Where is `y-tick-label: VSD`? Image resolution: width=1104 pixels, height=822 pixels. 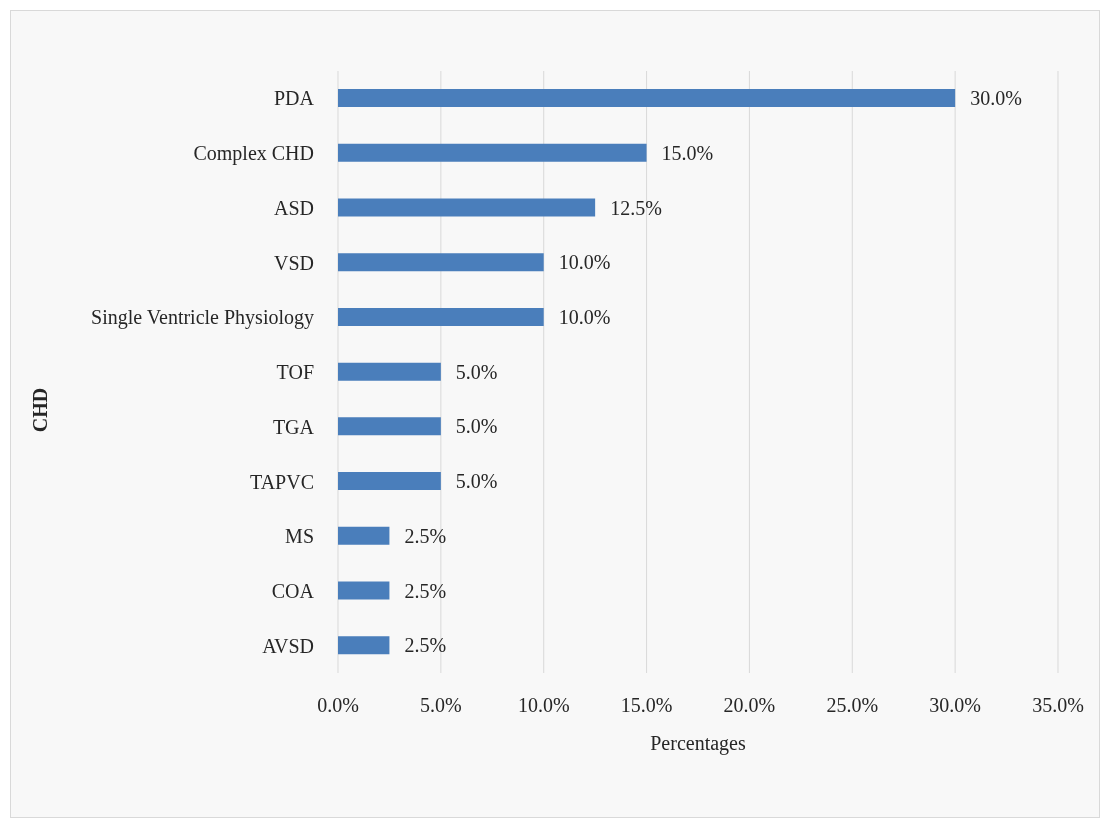
y-tick-label: VSD is located at coordinates (293, 262).